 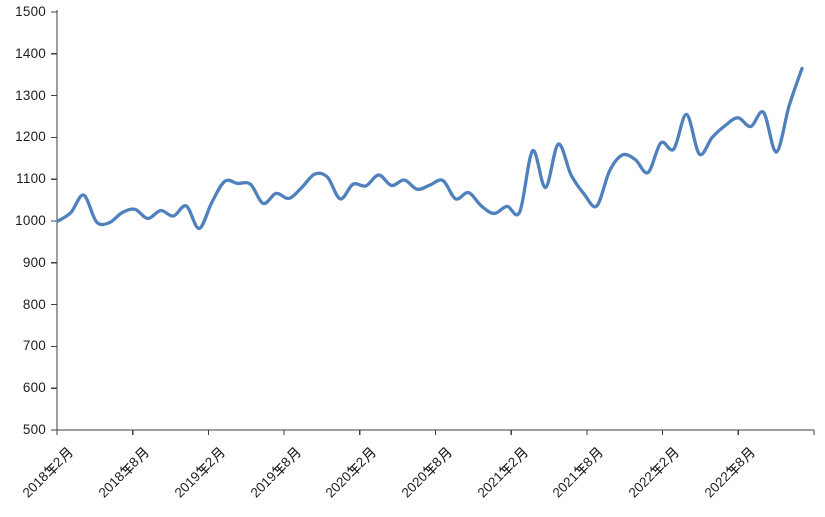 What do you see at coordinates (34, 262) in the screenshot?
I see `y-axis-label: 900` at bounding box center [34, 262].